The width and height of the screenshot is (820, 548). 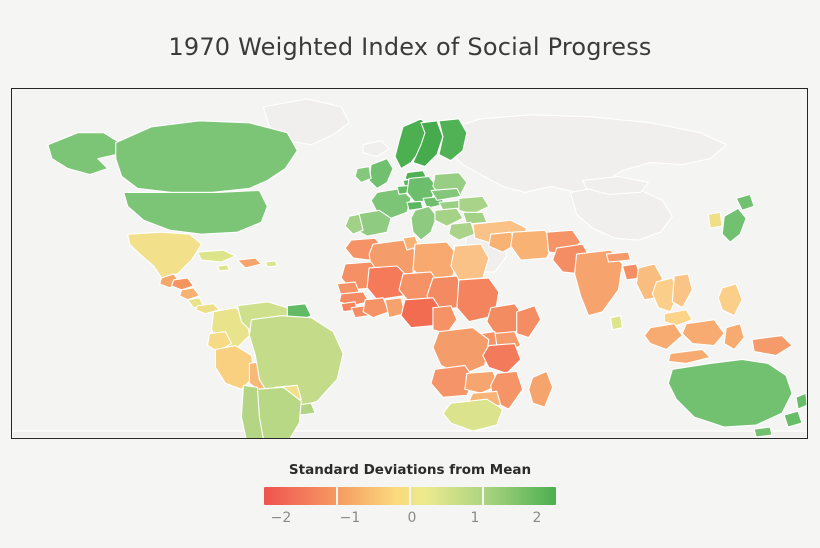 What do you see at coordinates (249, 263) in the screenshot?
I see `region-hispaniola` at bounding box center [249, 263].